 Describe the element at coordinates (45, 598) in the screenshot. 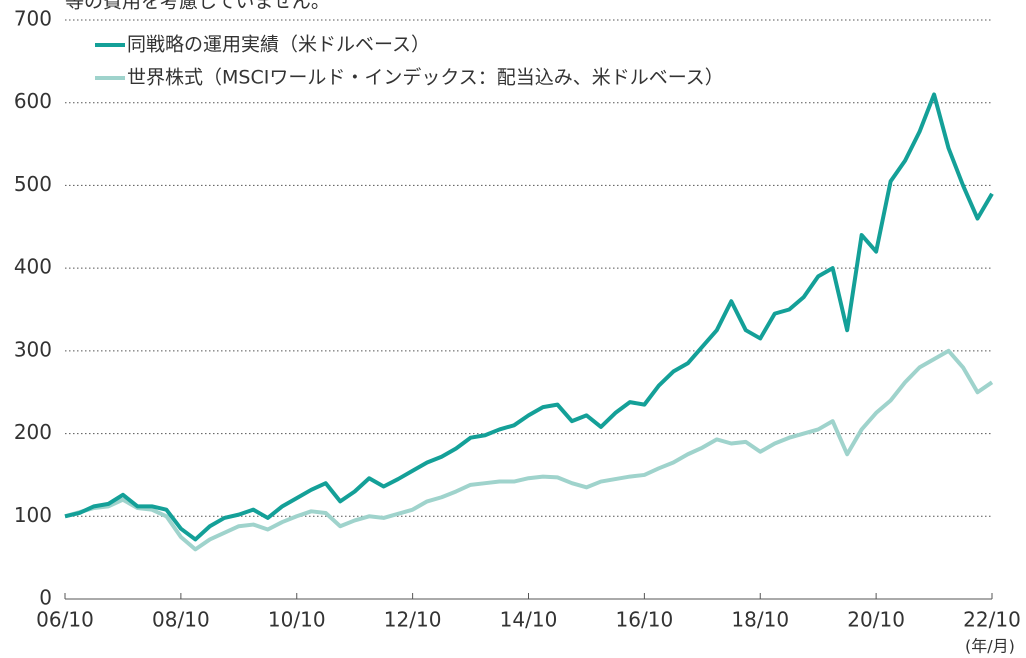

I see `y-tick-label: 0` at that location.